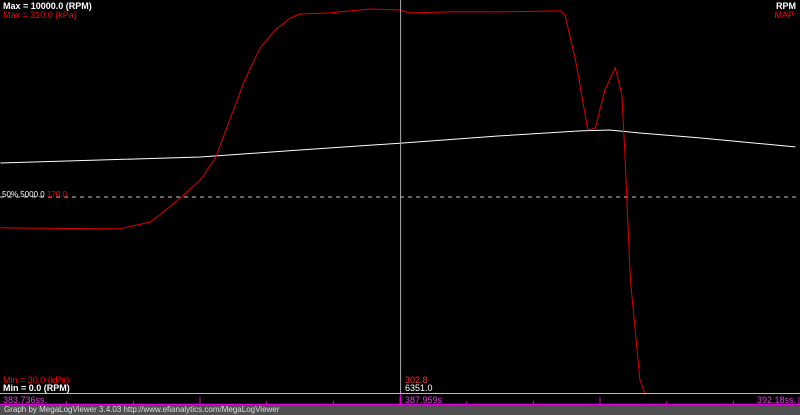 Image resolution: width=800 pixels, height=415 pixels. Describe the element at coordinates (400, 400) in the screenshot. I see `time-axis` at that location.